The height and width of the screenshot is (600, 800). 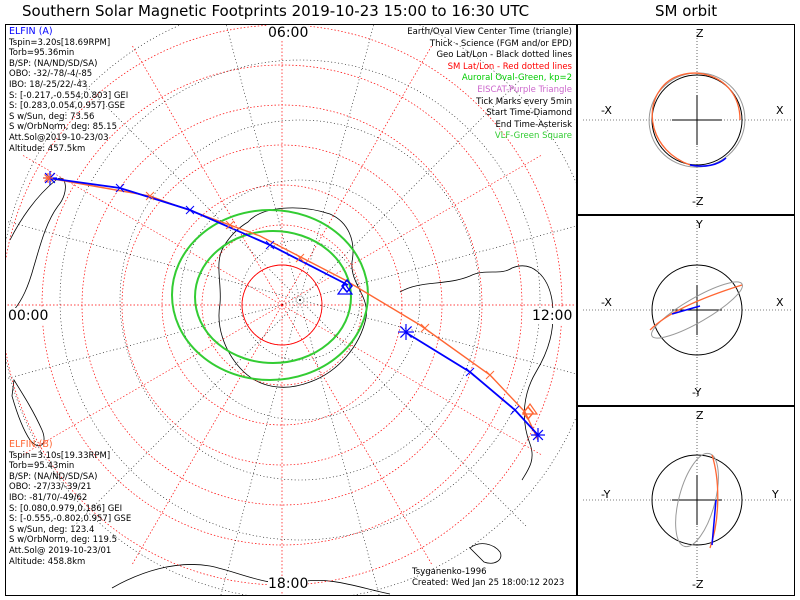 I want to click on orbit-title: SM orbit, so click(x=686, y=11).